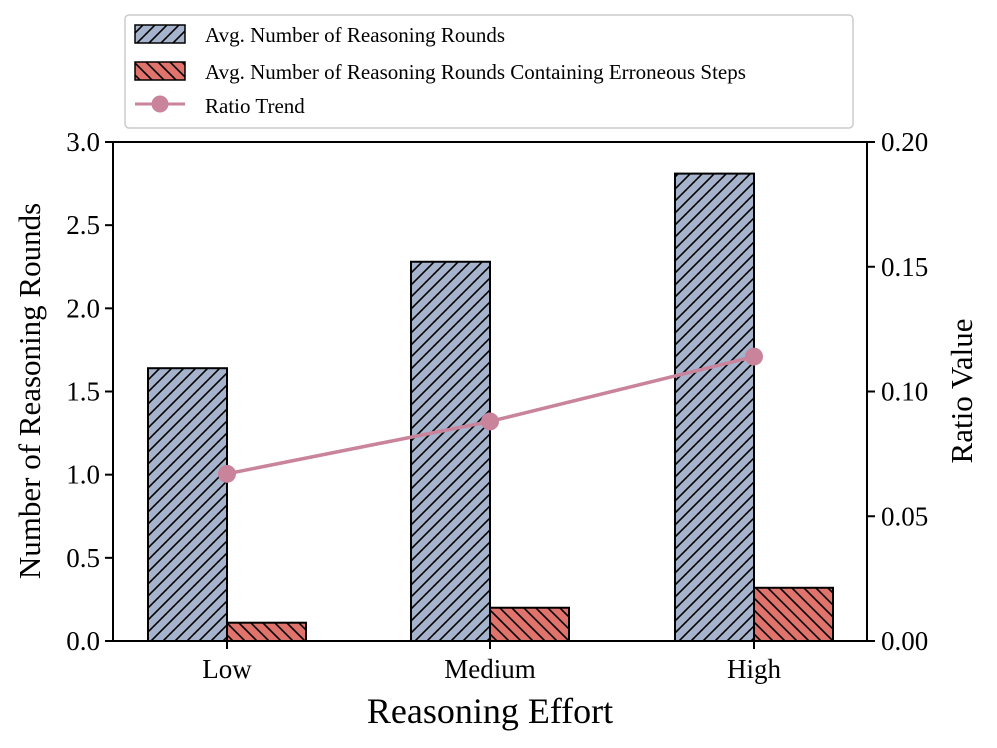  What do you see at coordinates (160, 34) in the screenshot?
I see `legend-swatch-rounds-hatch` at bounding box center [160, 34].